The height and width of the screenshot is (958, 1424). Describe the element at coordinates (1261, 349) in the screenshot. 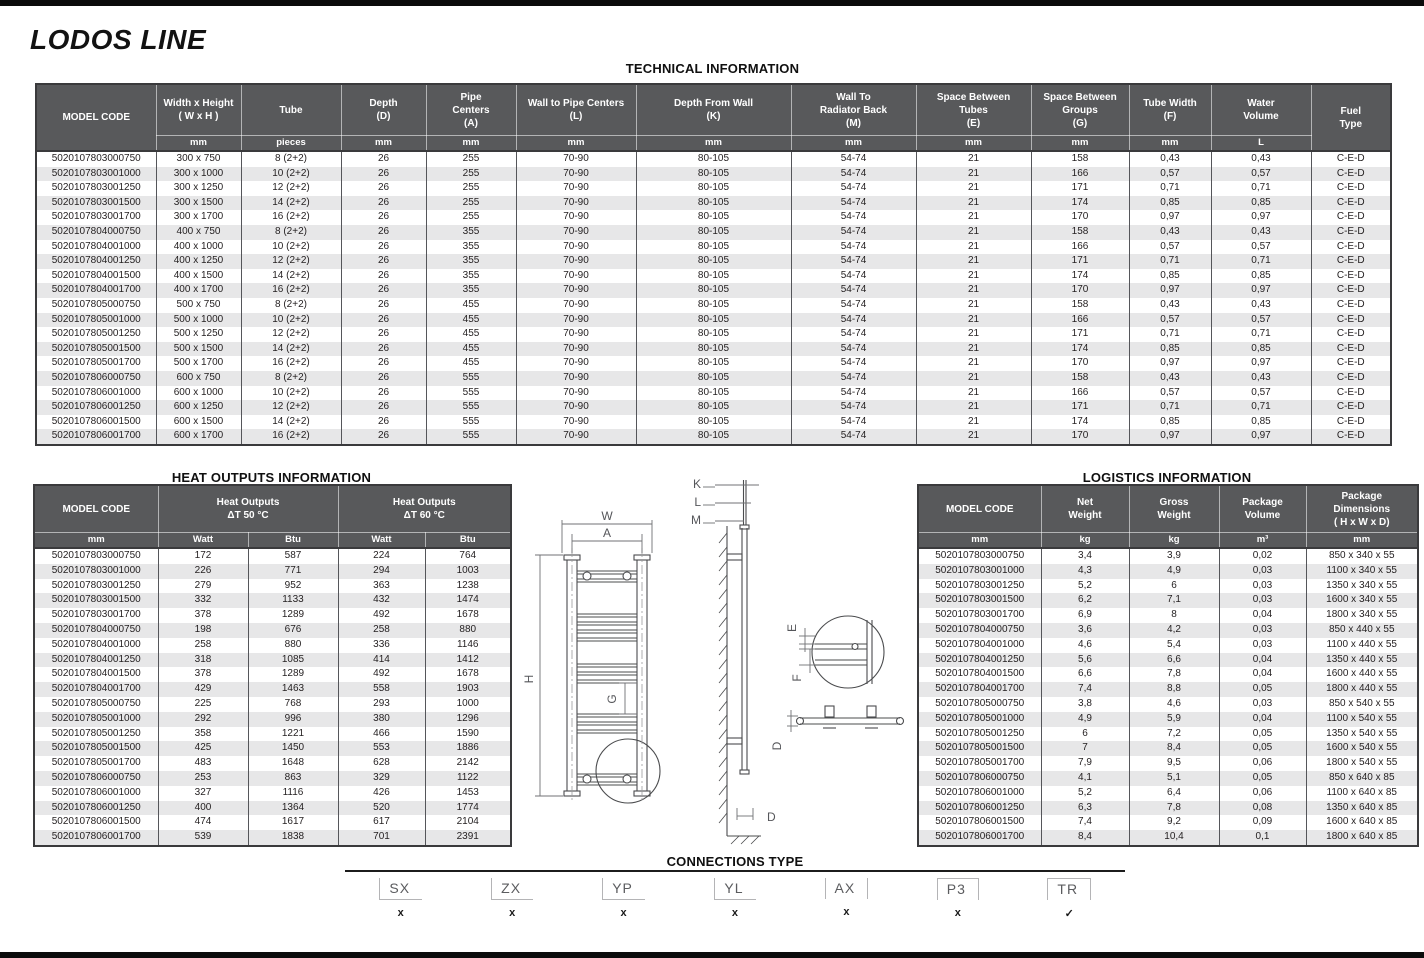

I see `table-cell: 0,85` at that location.